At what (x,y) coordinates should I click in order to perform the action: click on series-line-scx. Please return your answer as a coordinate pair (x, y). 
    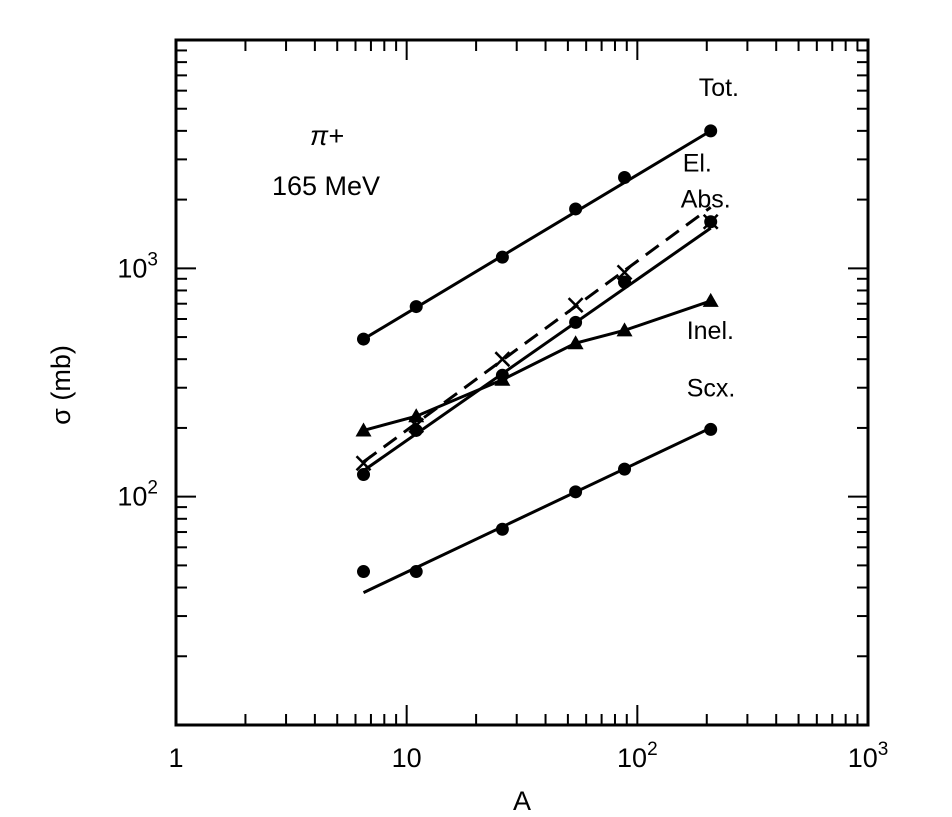
    Looking at the image, I should click on (537, 510).